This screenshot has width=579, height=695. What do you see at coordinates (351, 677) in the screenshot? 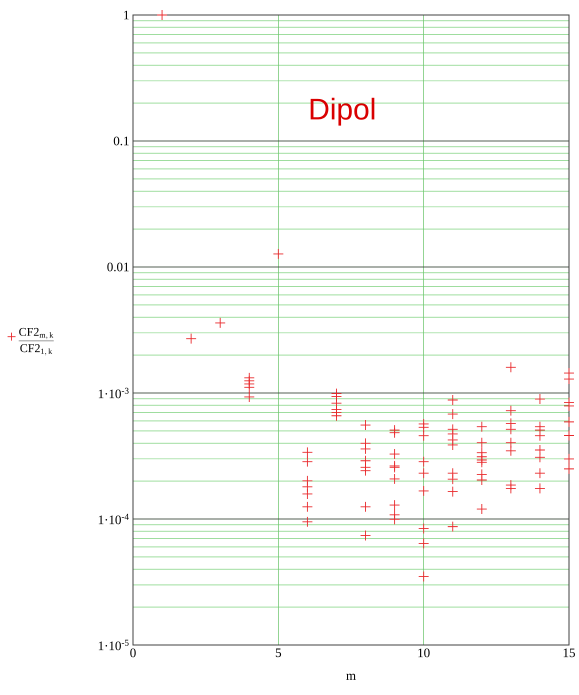
I see `x-axis-title: m` at bounding box center [351, 677].